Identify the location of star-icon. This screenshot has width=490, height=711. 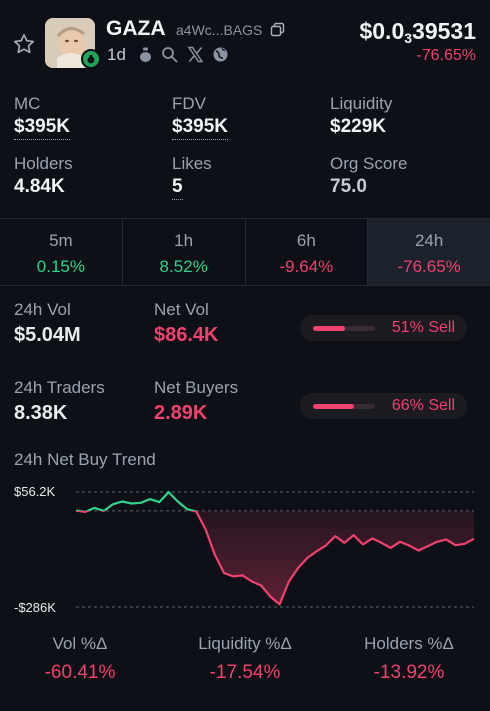
(24, 44).